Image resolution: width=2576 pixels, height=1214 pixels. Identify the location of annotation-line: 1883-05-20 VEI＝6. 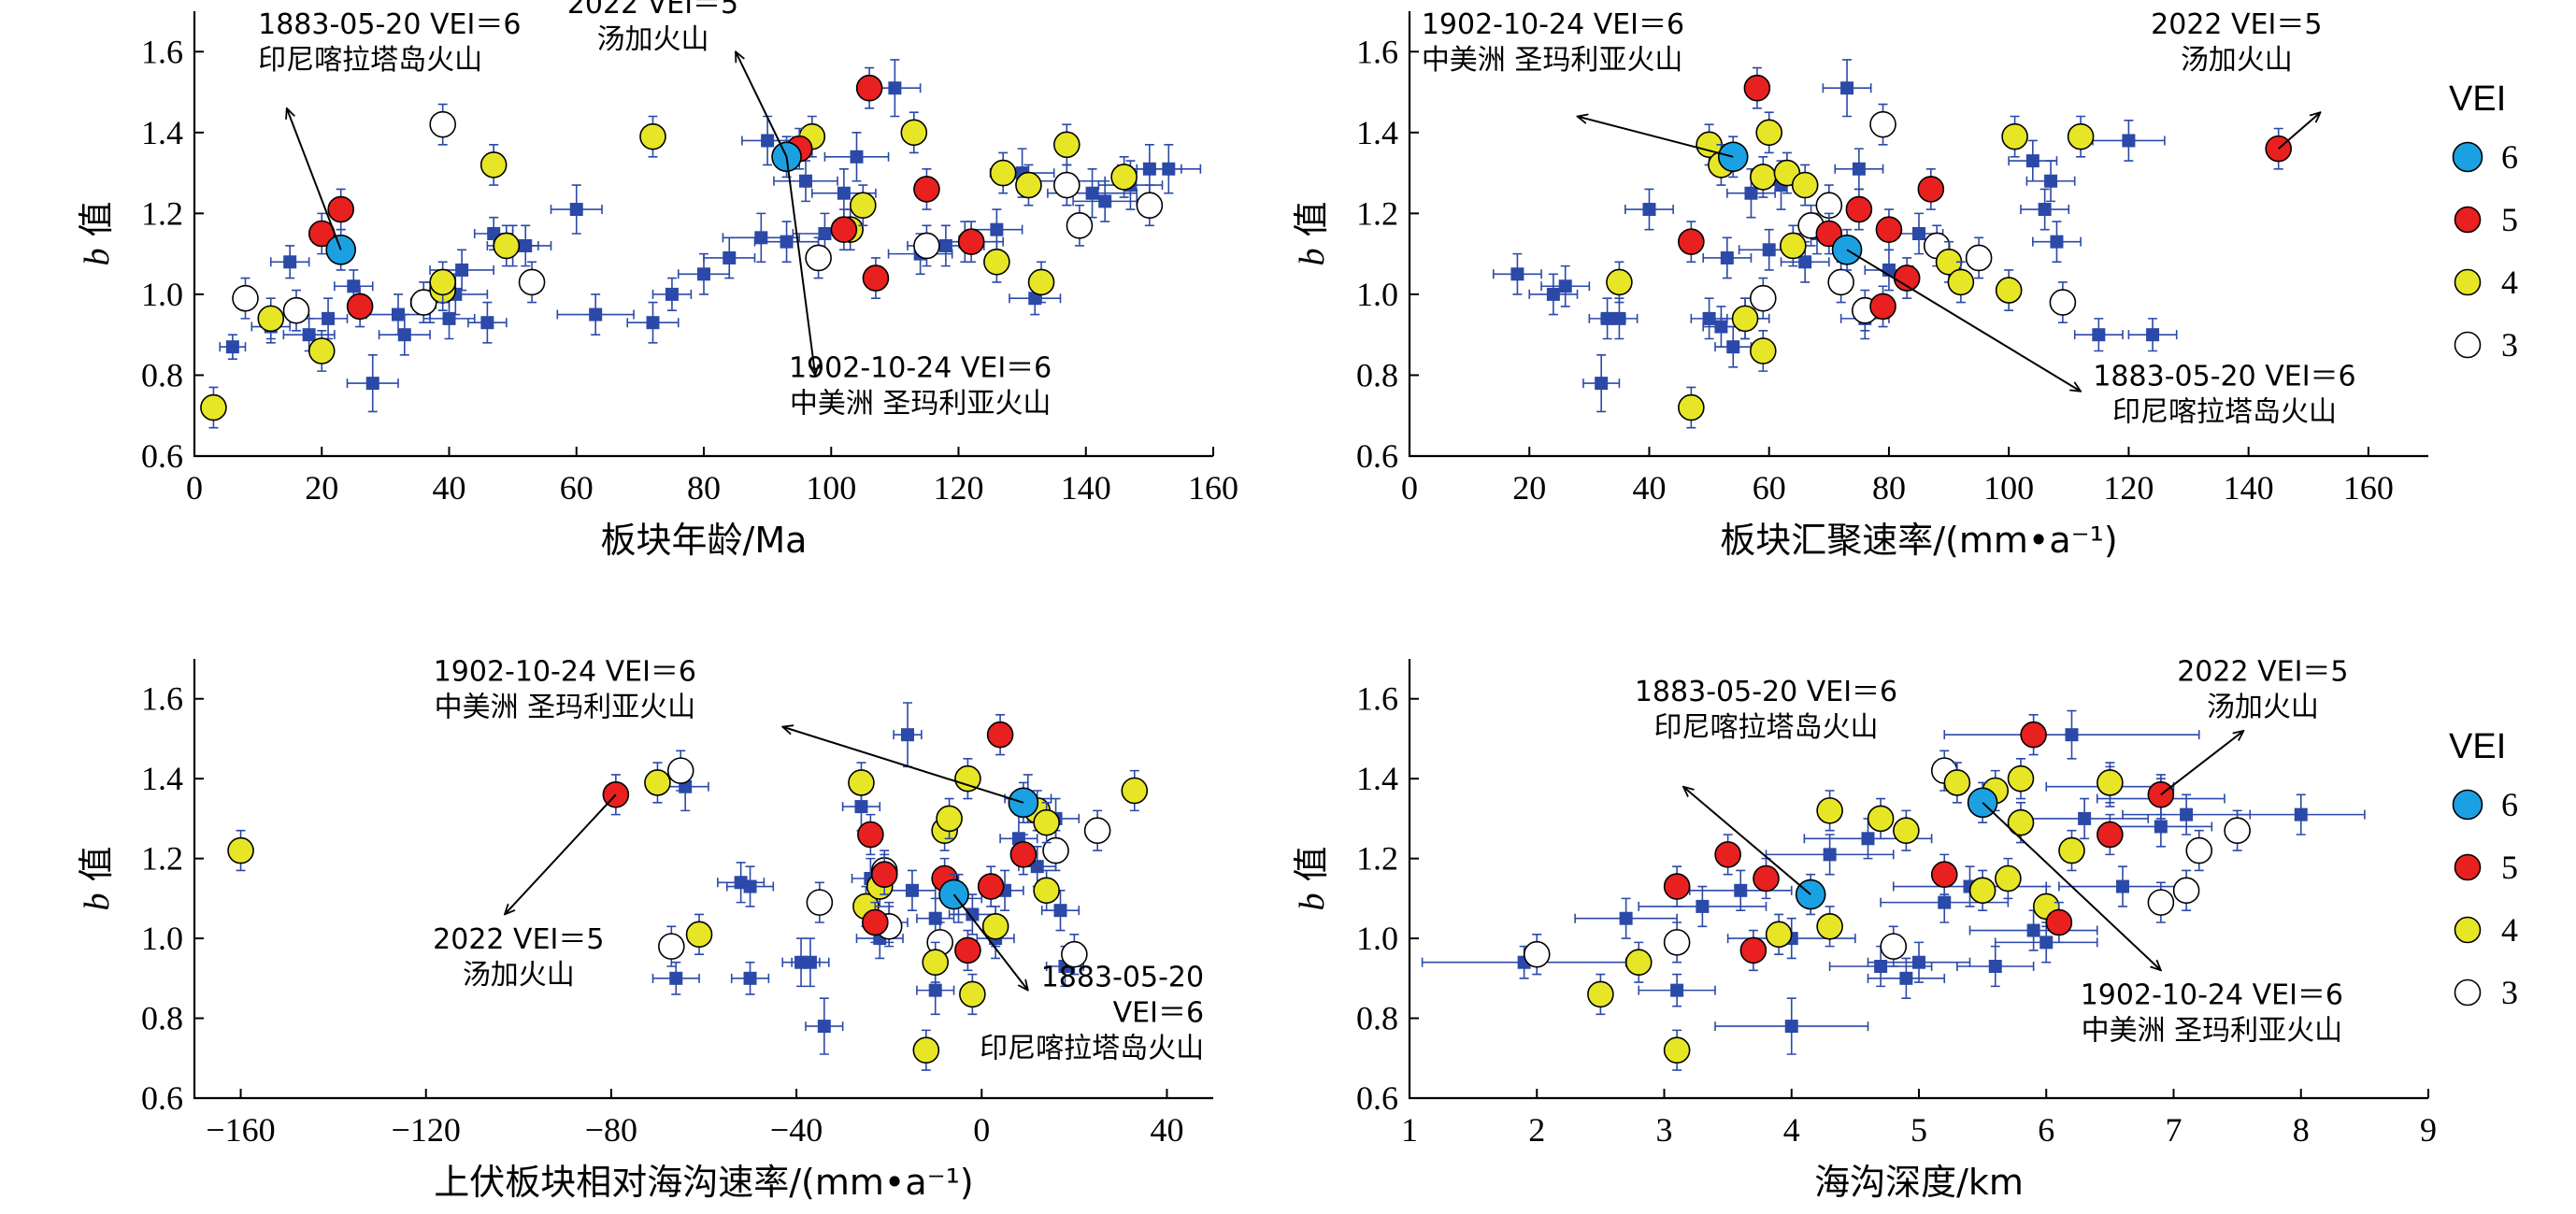
(2224, 376).